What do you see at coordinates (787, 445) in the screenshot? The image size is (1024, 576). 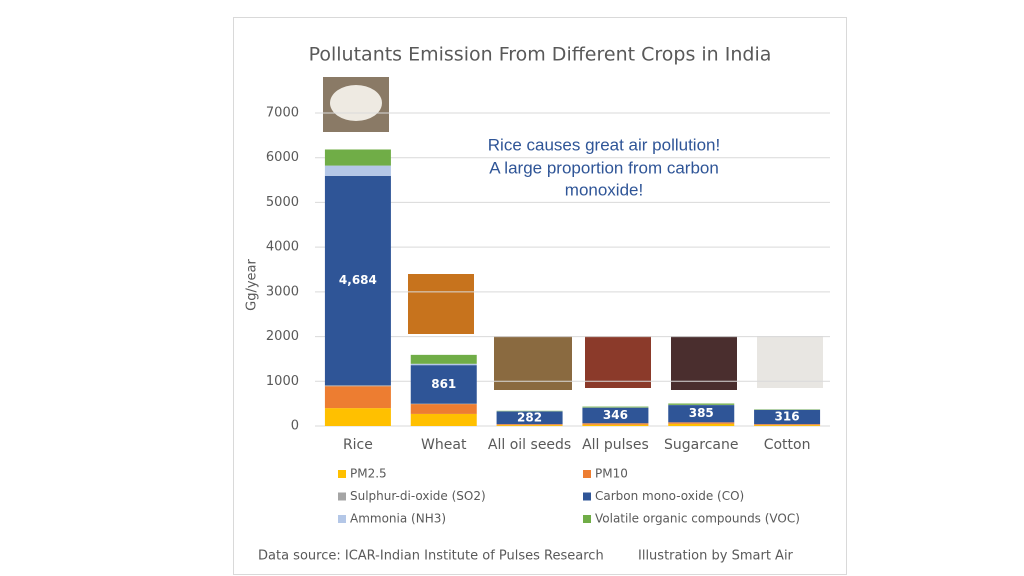 I see `x-tick-label: Cotton` at bounding box center [787, 445].